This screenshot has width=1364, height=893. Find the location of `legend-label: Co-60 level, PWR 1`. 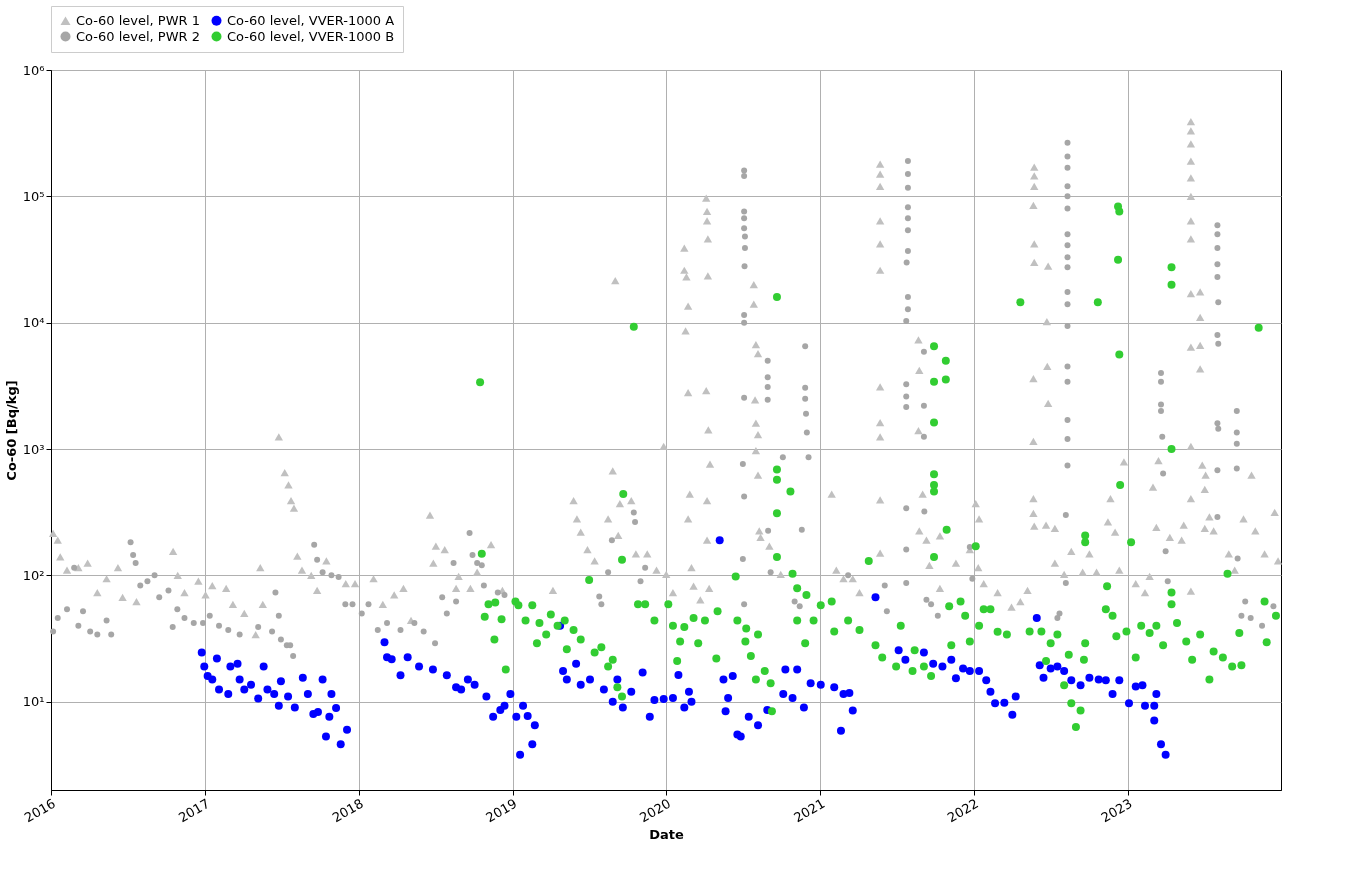

legend-label: Co-60 level, PWR 1 is located at coordinates (138, 20).